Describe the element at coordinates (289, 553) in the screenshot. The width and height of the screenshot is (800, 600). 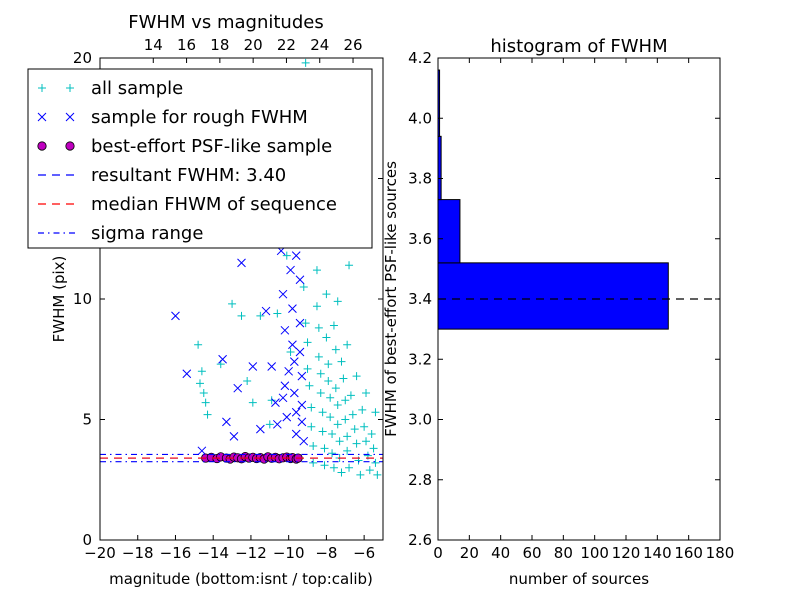
I see `x-tick-label: −10` at that location.